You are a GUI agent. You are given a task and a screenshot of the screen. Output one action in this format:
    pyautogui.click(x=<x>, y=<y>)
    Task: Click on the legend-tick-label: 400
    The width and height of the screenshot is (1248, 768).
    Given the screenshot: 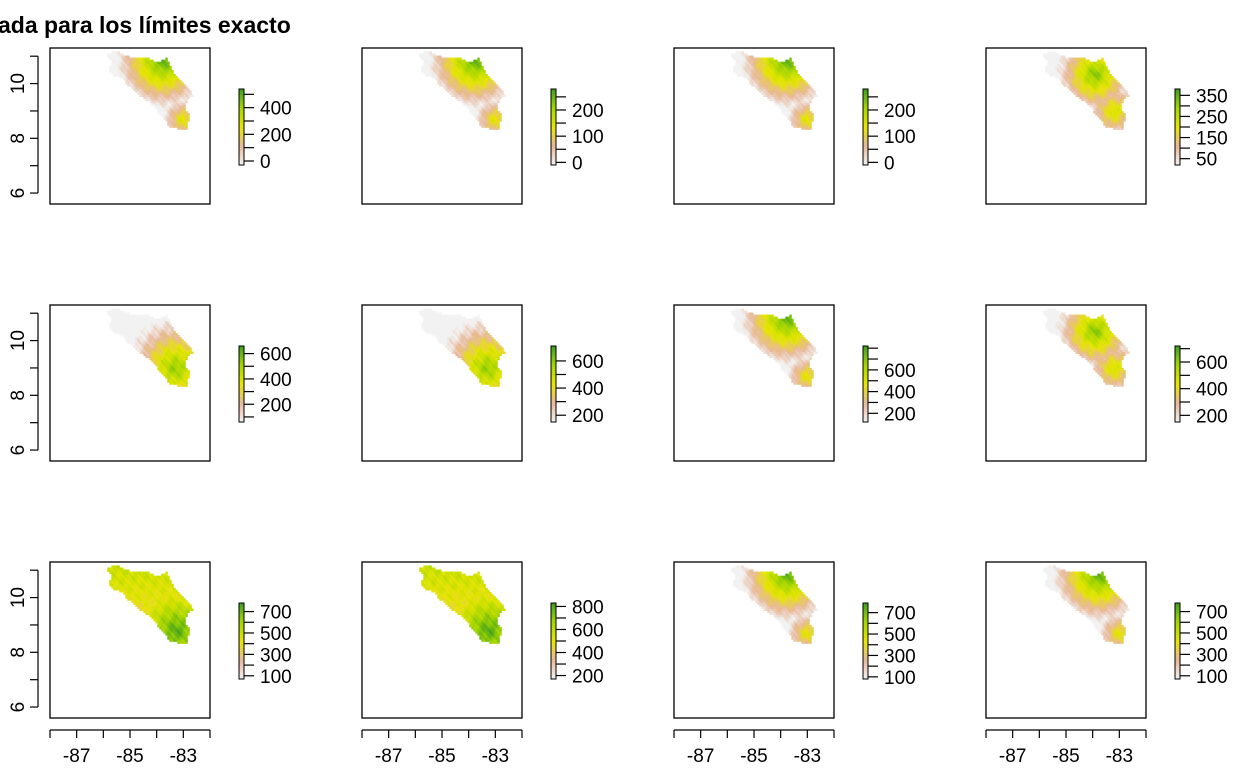 What is the action you would take?
    pyautogui.click(x=276, y=109)
    